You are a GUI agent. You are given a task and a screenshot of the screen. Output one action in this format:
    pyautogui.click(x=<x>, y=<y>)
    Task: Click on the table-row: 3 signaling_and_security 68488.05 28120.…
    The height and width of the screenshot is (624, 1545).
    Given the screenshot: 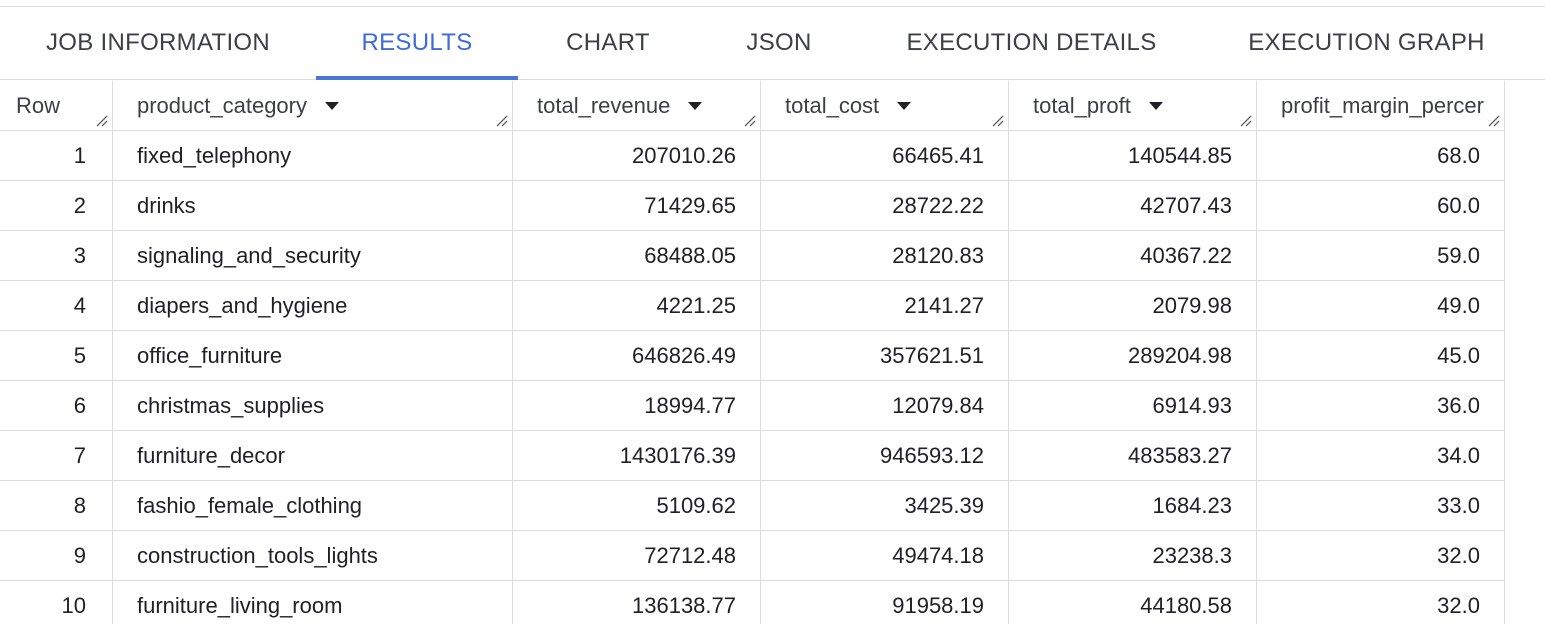 What is the action you would take?
    pyautogui.click(x=752, y=256)
    